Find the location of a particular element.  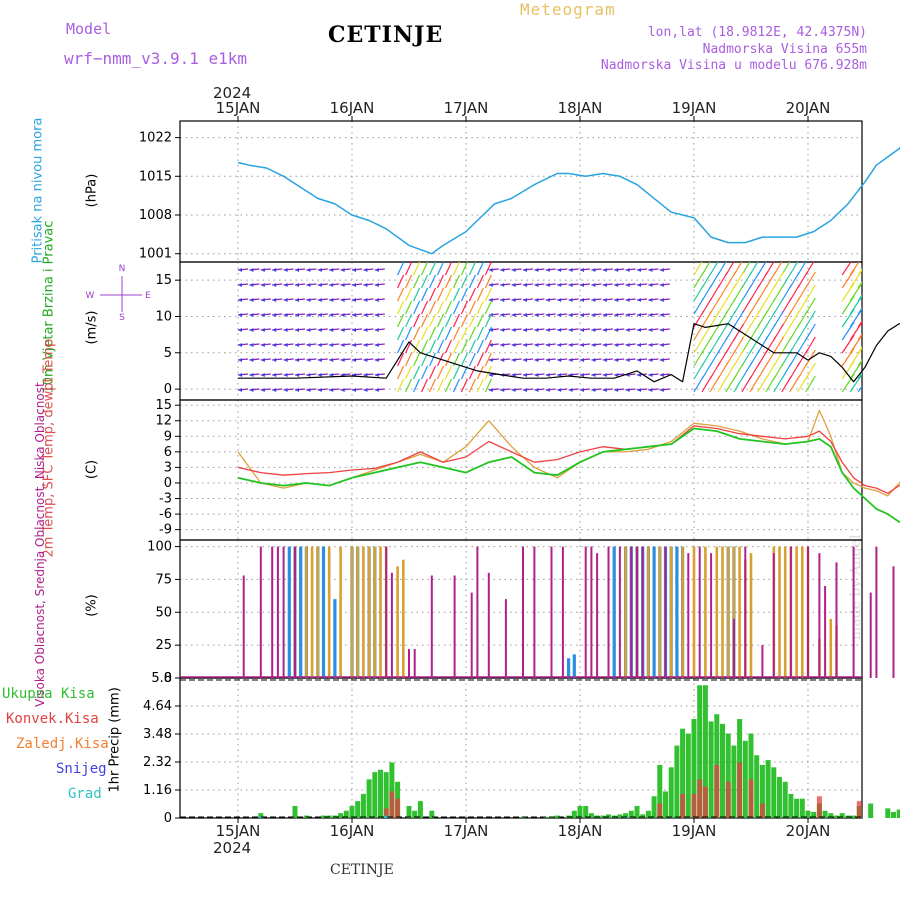

panel-frame is located at coordinates (521, 331).